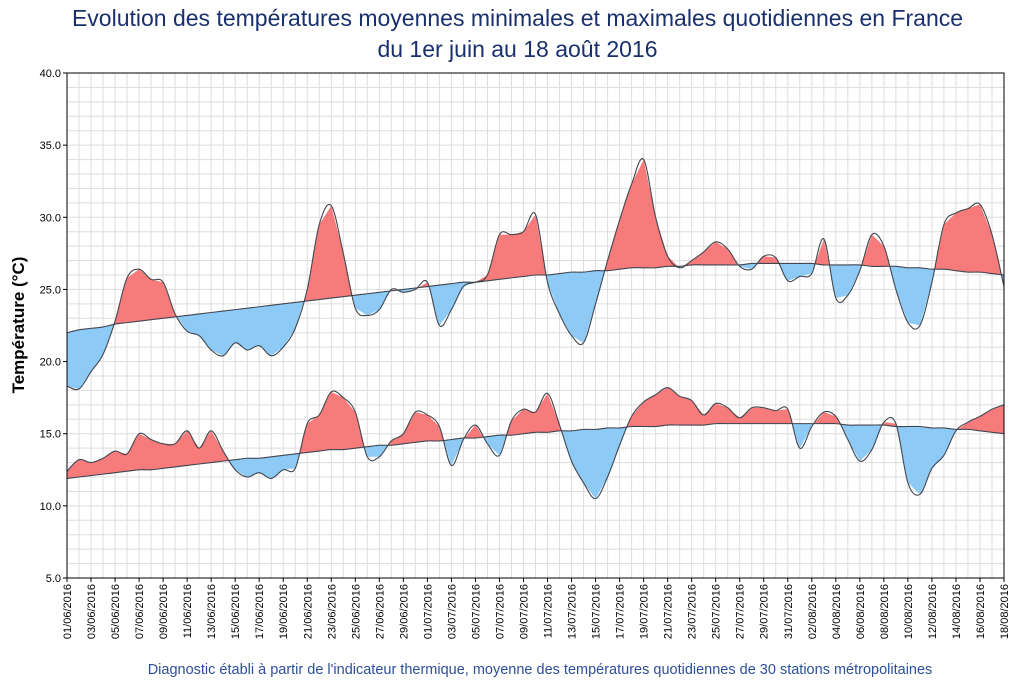  I want to click on x-tick-label: 06/08/2016, so click(861, 611).